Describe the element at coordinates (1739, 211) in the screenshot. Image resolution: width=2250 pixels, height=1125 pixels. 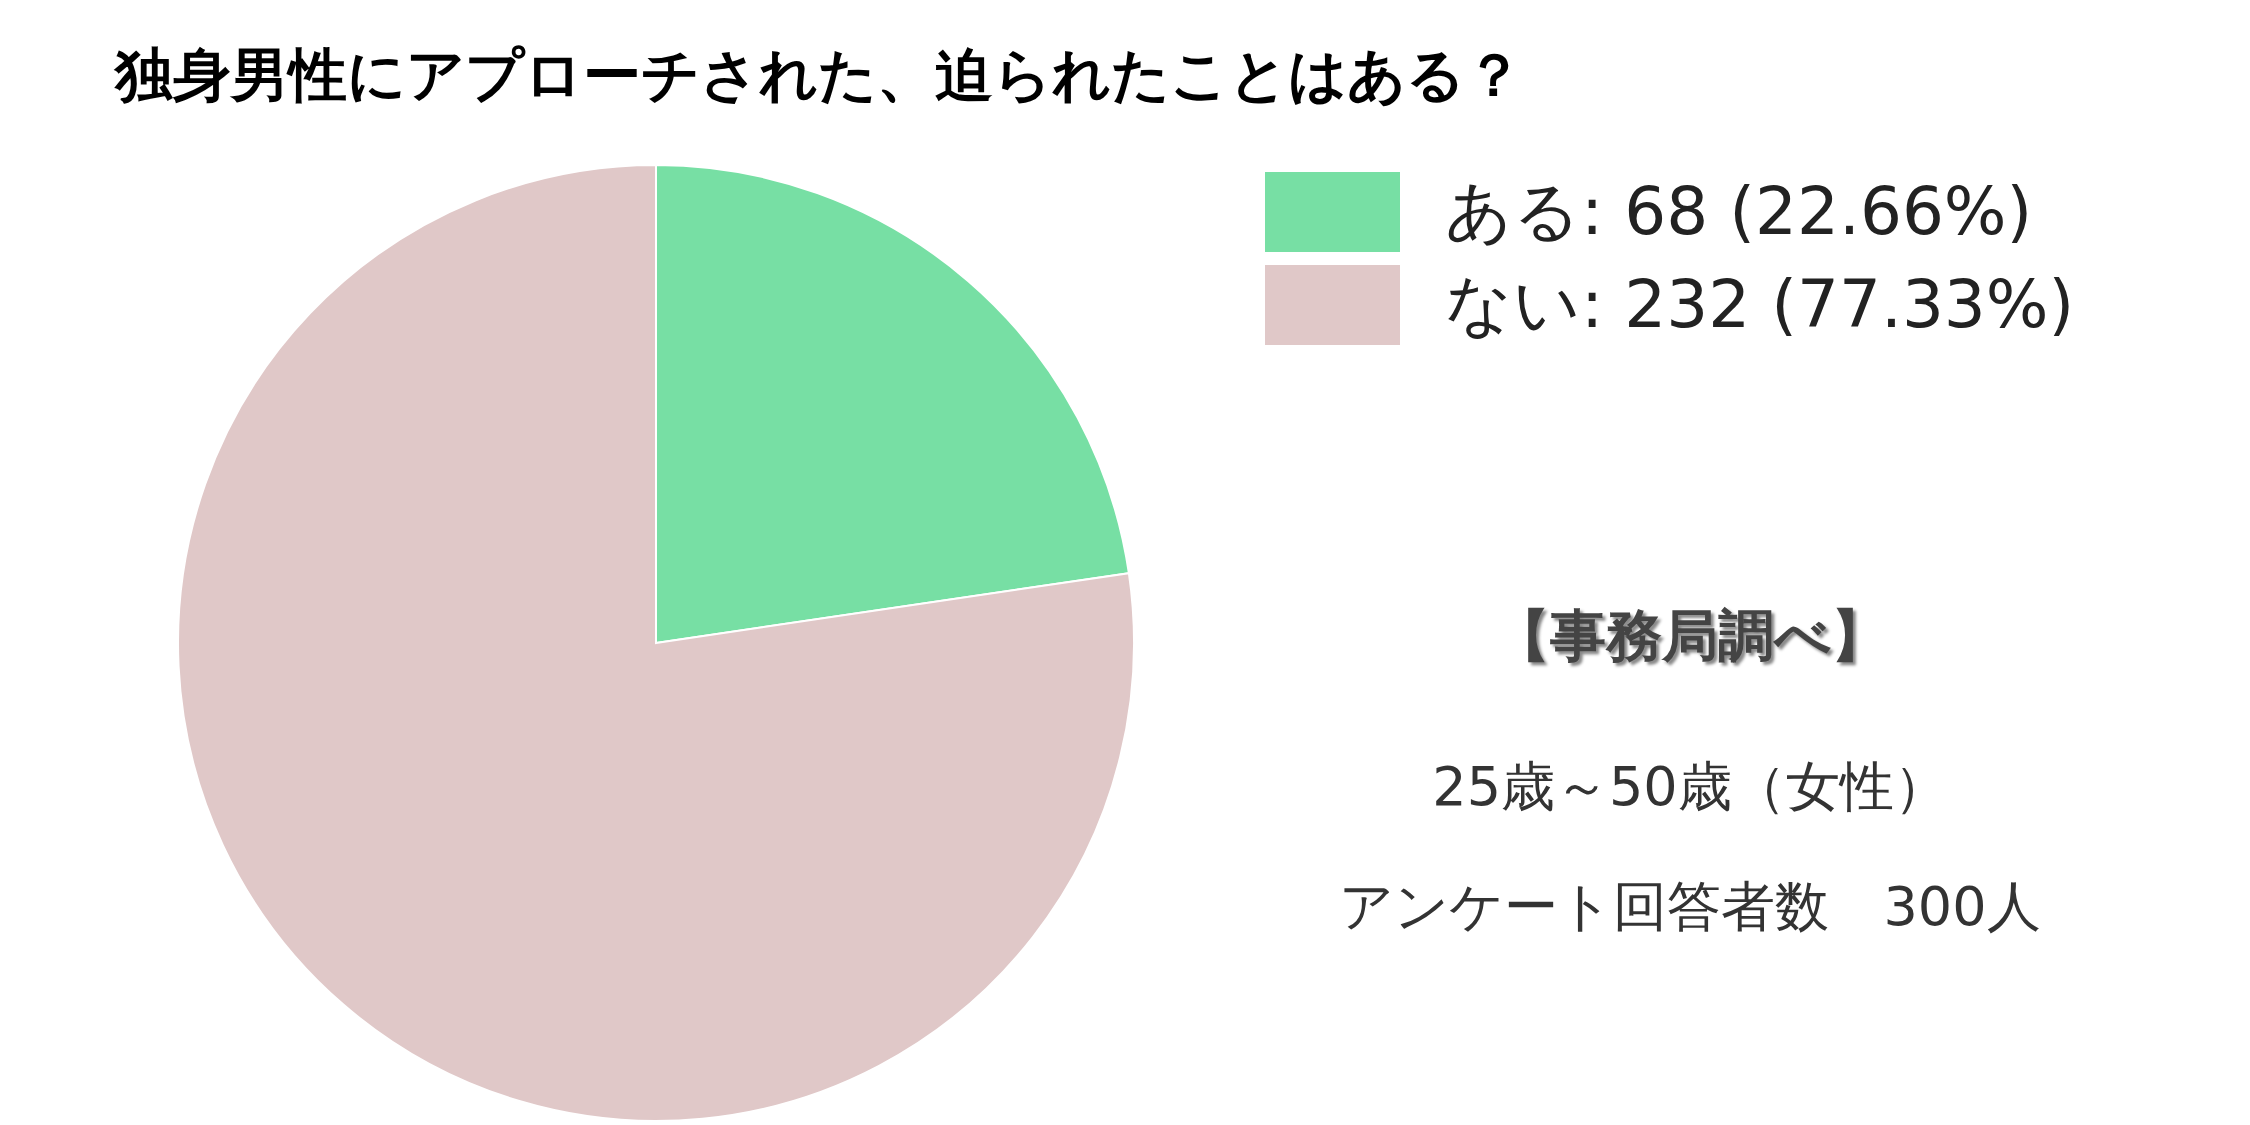
I see `legend-label: ある: 68 (22.66%)` at that location.